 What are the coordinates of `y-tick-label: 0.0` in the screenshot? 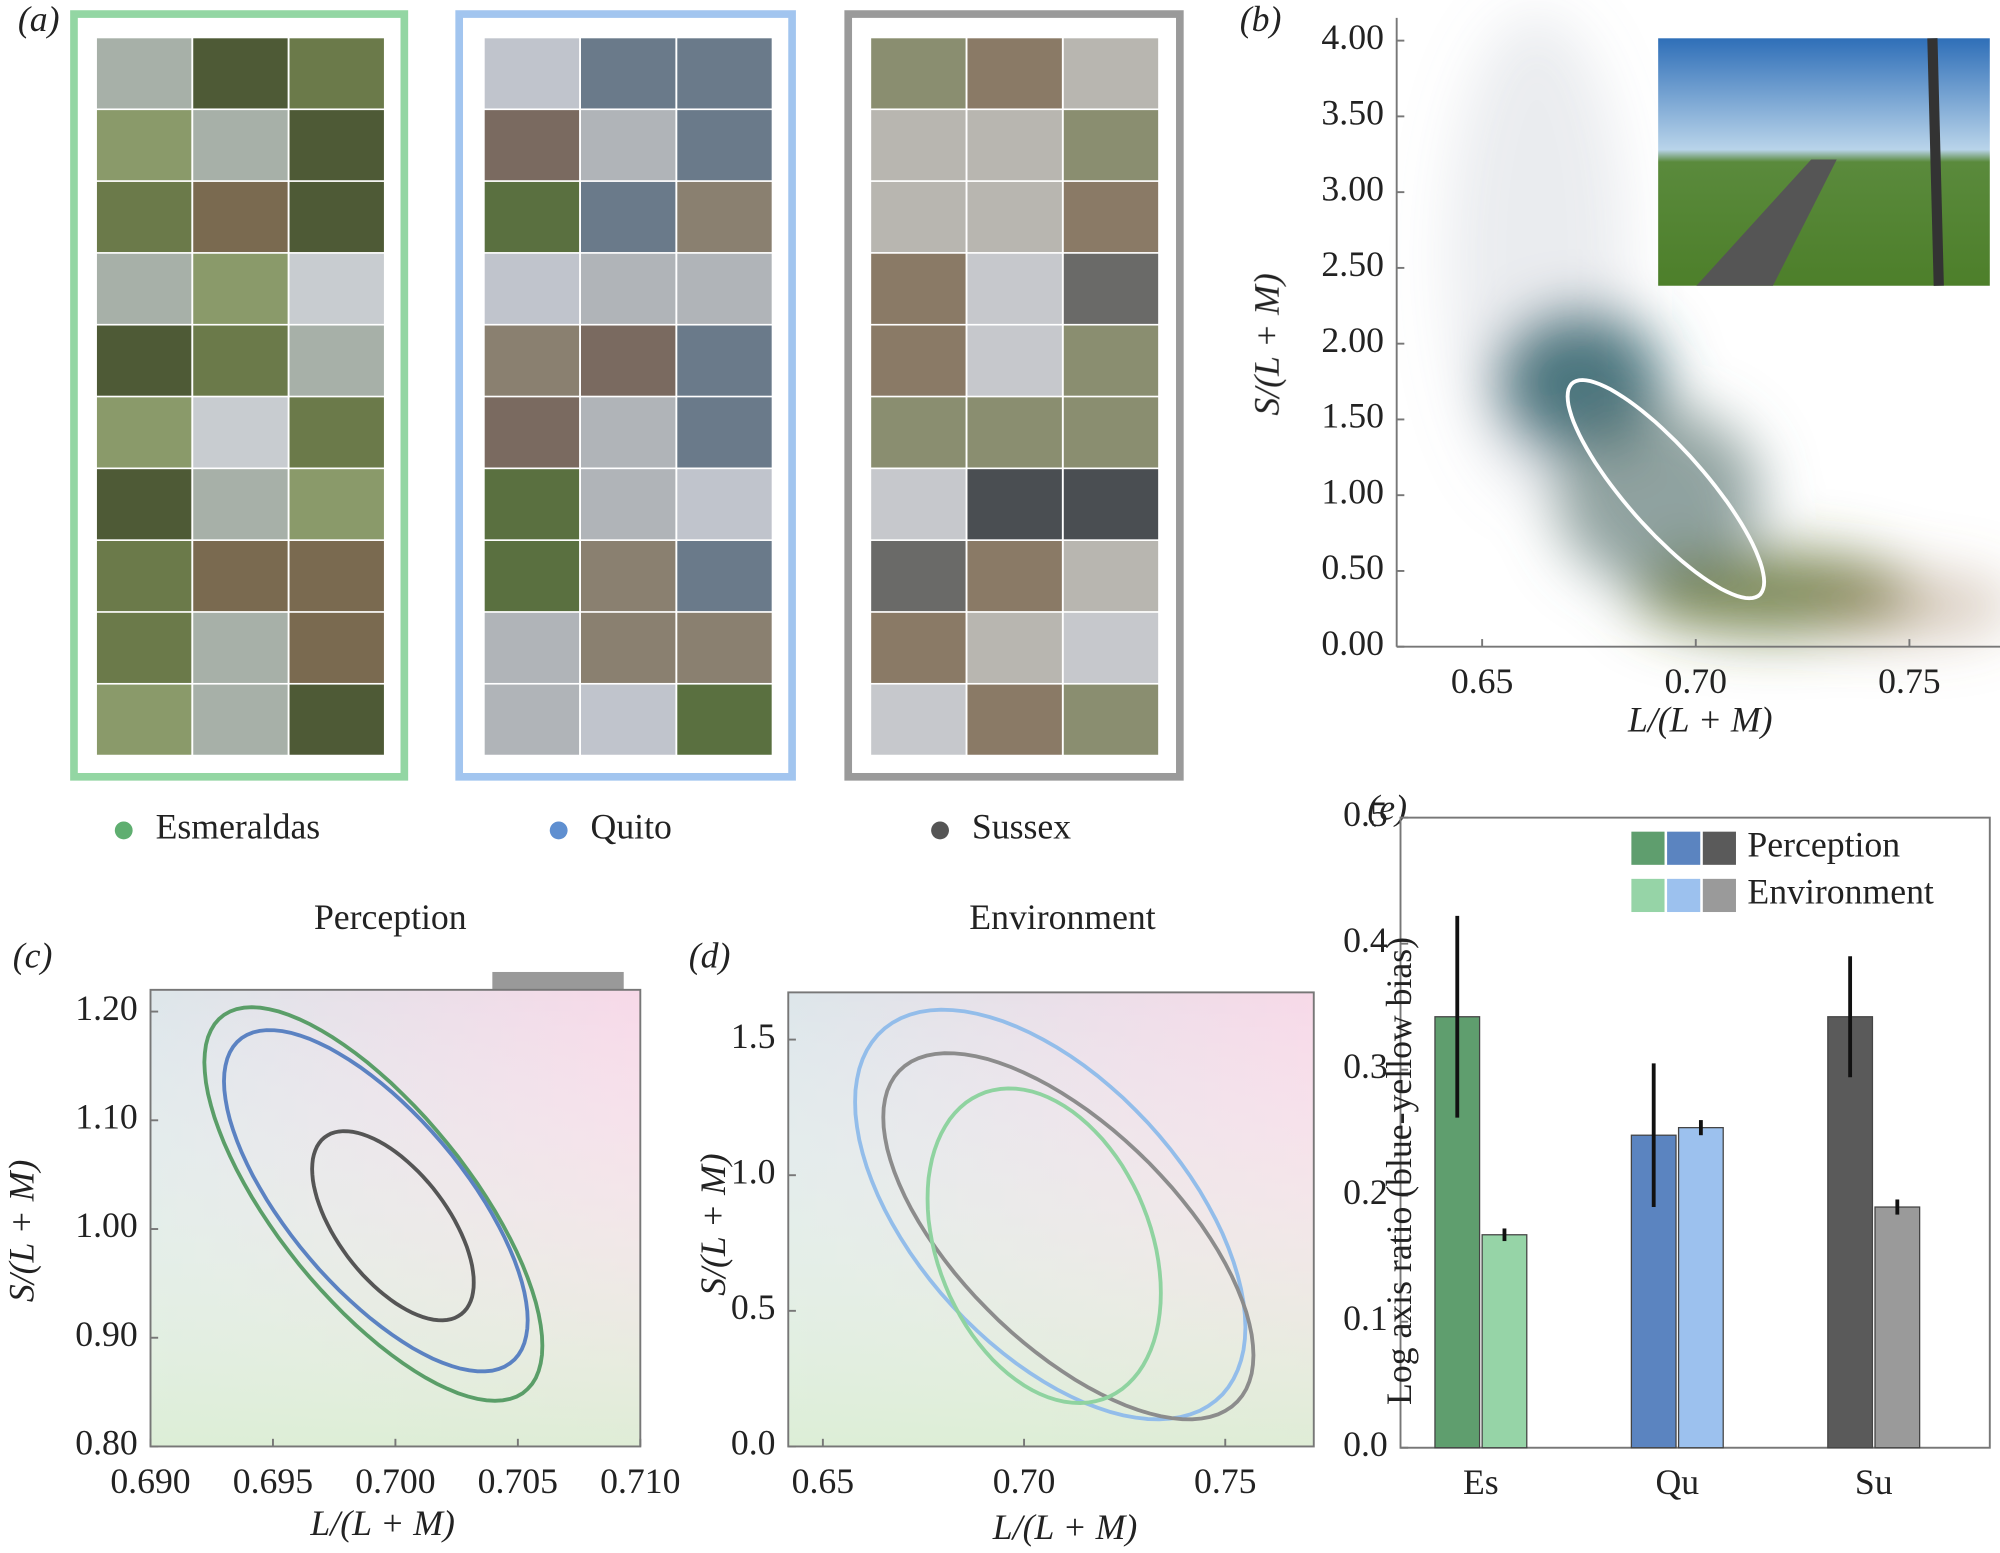 It's located at (1365, 1444).